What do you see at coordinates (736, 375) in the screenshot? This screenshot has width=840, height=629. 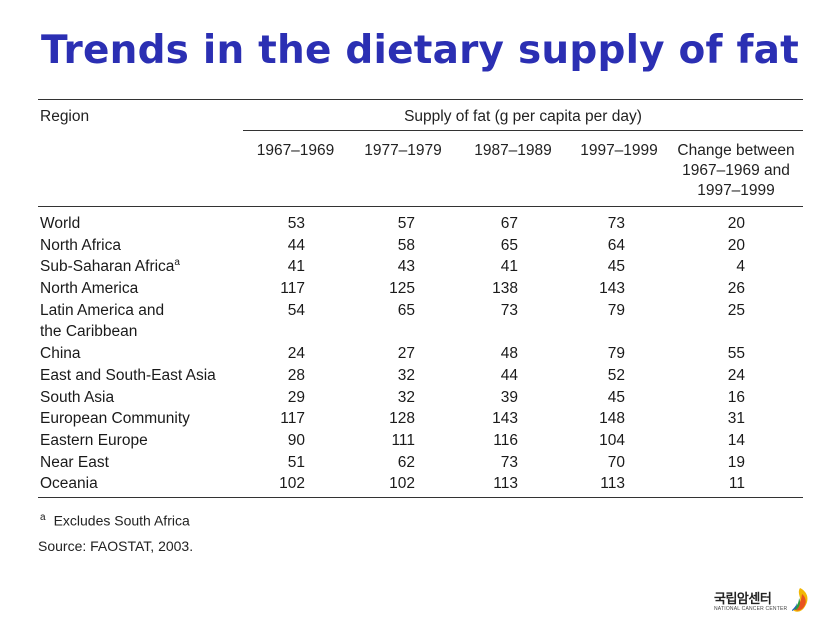 I see `value-change: 24` at bounding box center [736, 375].